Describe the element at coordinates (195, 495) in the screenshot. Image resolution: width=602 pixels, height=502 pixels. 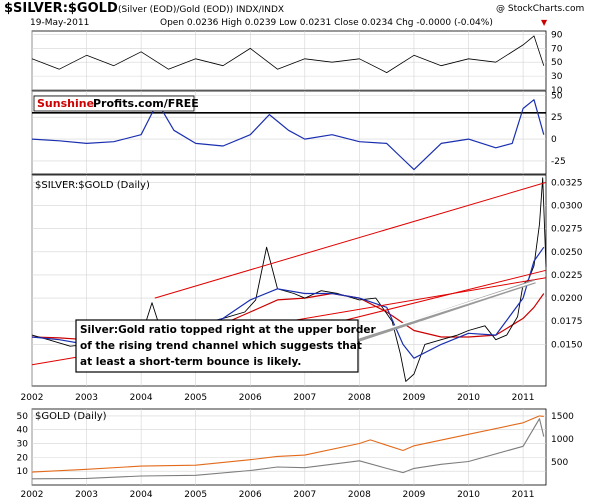
I see `gold-year-tick-label: 2005` at that location.